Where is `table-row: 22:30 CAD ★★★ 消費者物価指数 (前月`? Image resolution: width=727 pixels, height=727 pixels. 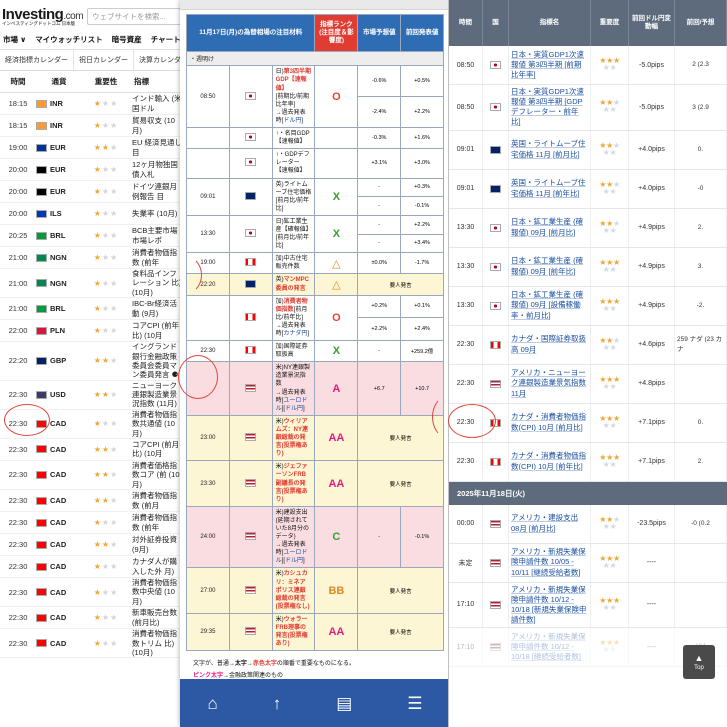 table-row: 22:30 CAD ★★★ 消費者物価指数 (前月 is located at coordinates (92, 501).